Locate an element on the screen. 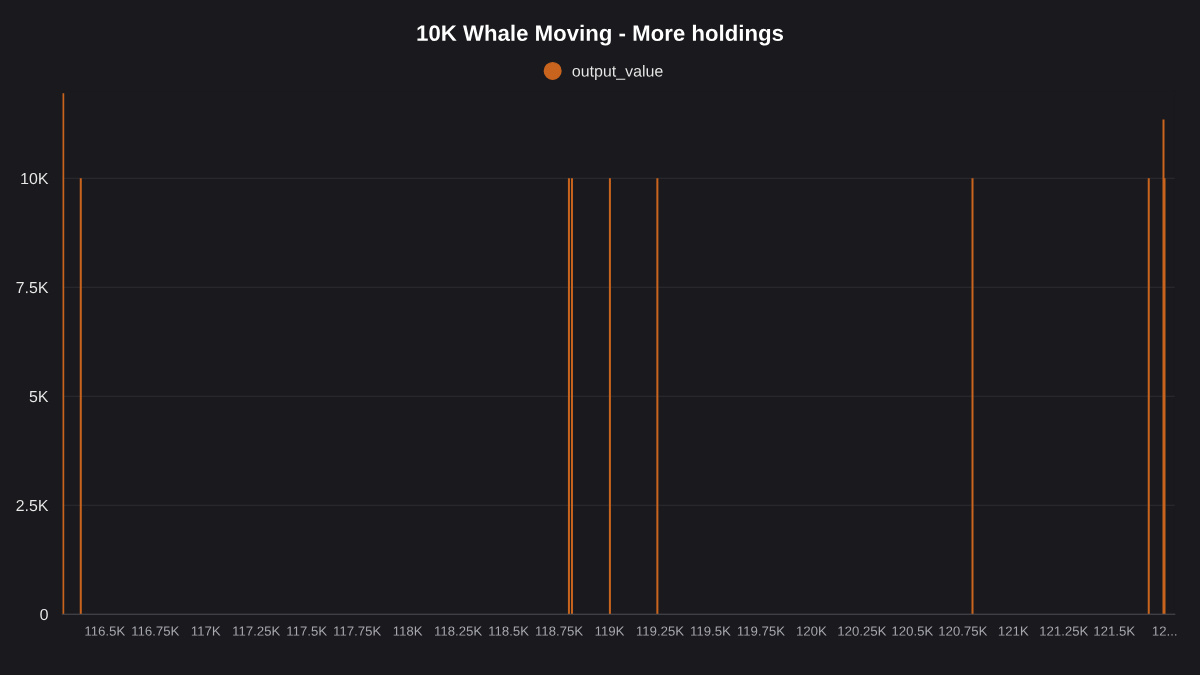 This screenshot has width=1200, height=675. x-tick-label: 118.25K is located at coordinates (459, 631).